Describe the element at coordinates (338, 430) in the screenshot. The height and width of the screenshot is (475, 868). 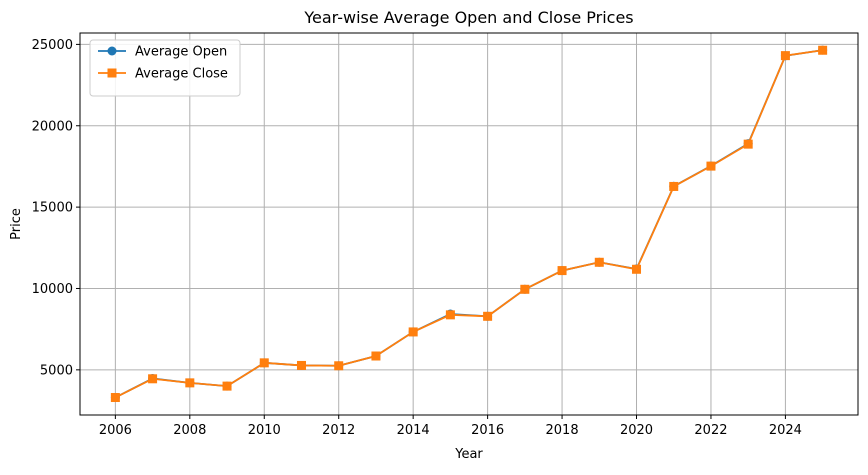
I see `x-tick-label: 2012` at that location.